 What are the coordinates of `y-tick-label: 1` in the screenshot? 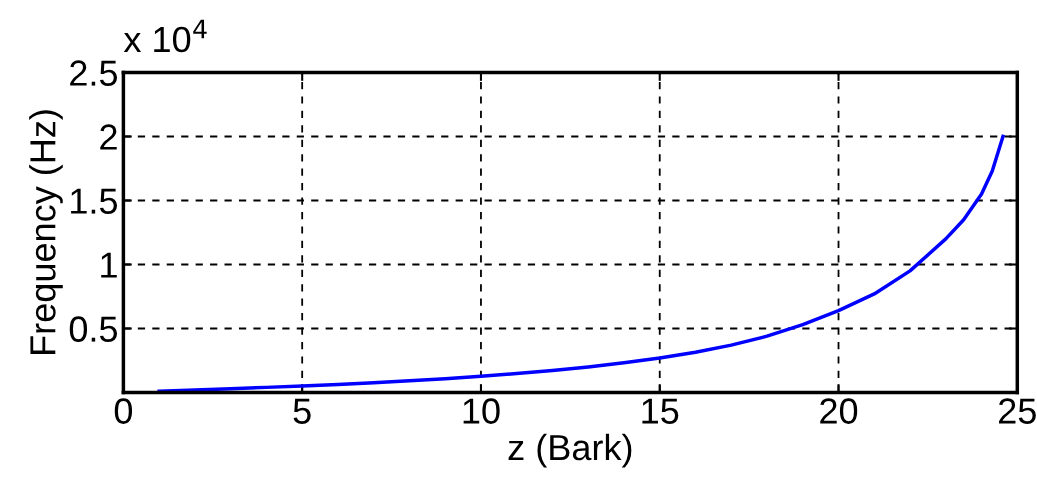 It's located at (109, 265).